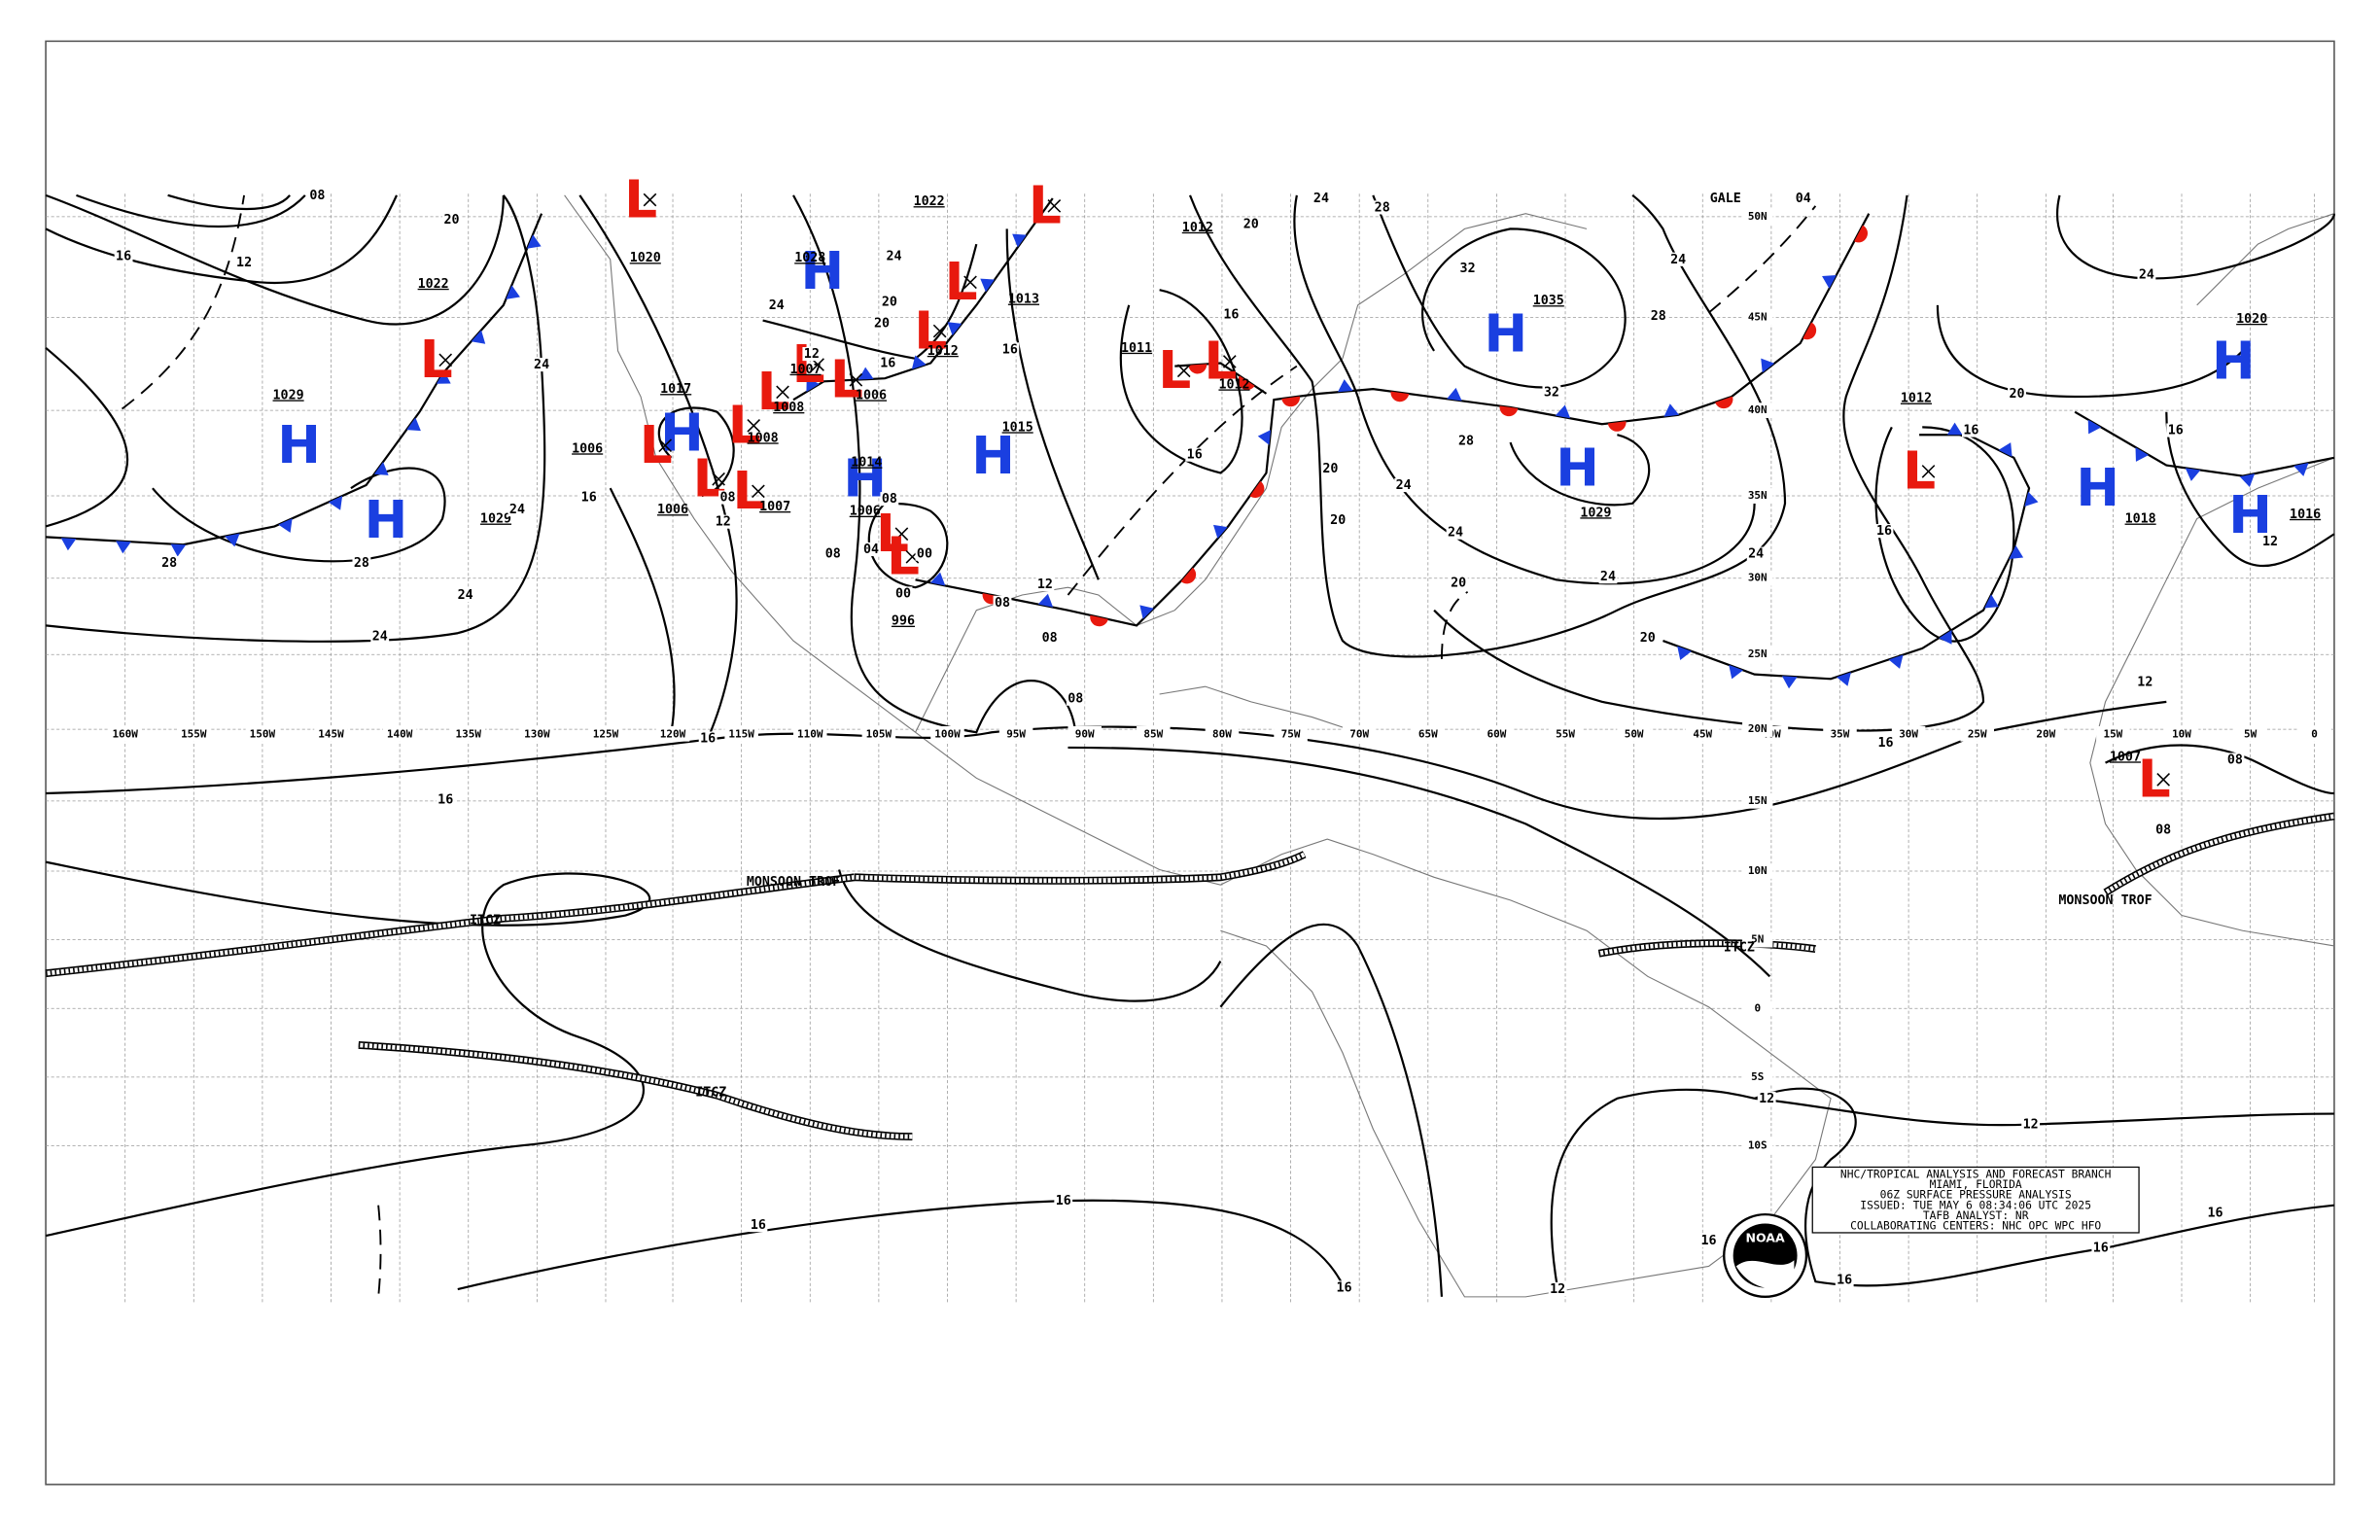  What do you see at coordinates (495, 519) in the screenshot?
I see `pressure-label: 1029` at bounding box center [495, 519].